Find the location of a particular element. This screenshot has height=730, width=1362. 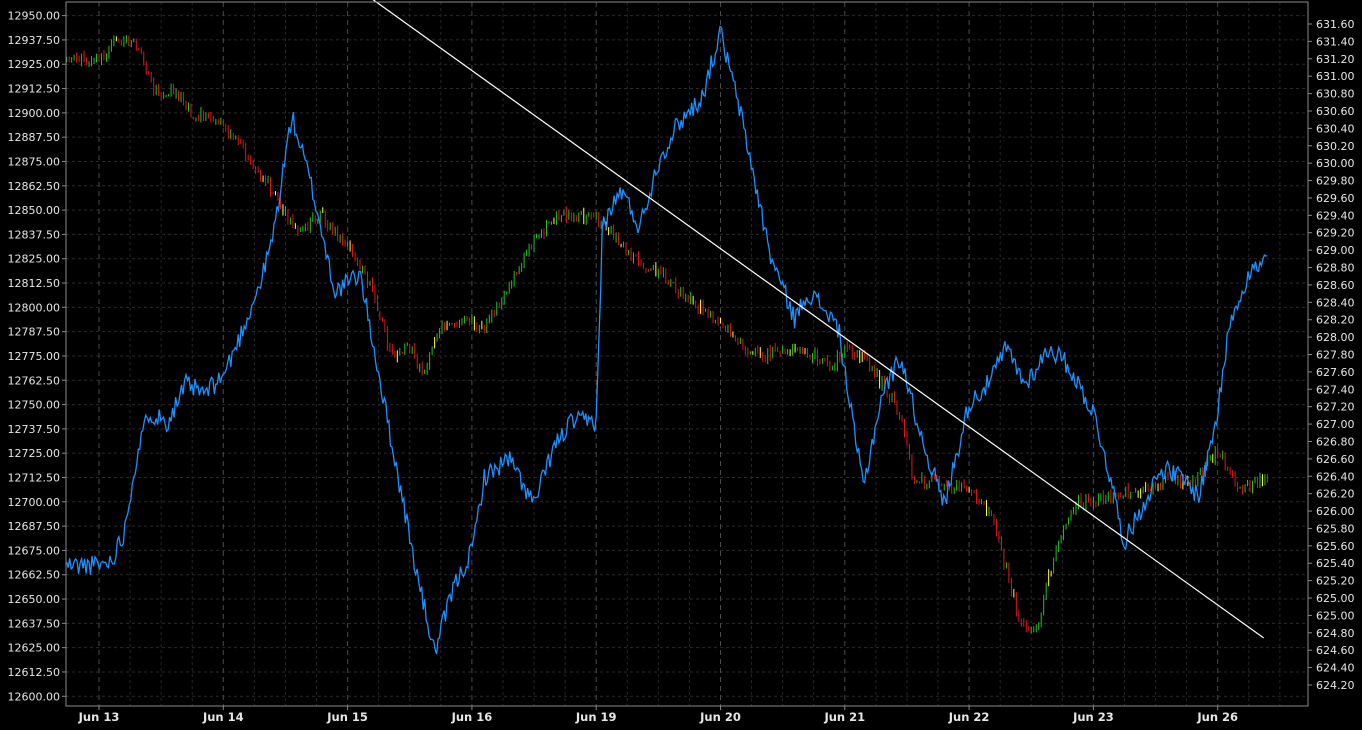

right-axis-label: 628.80 is located at coordinates (1335, 268).